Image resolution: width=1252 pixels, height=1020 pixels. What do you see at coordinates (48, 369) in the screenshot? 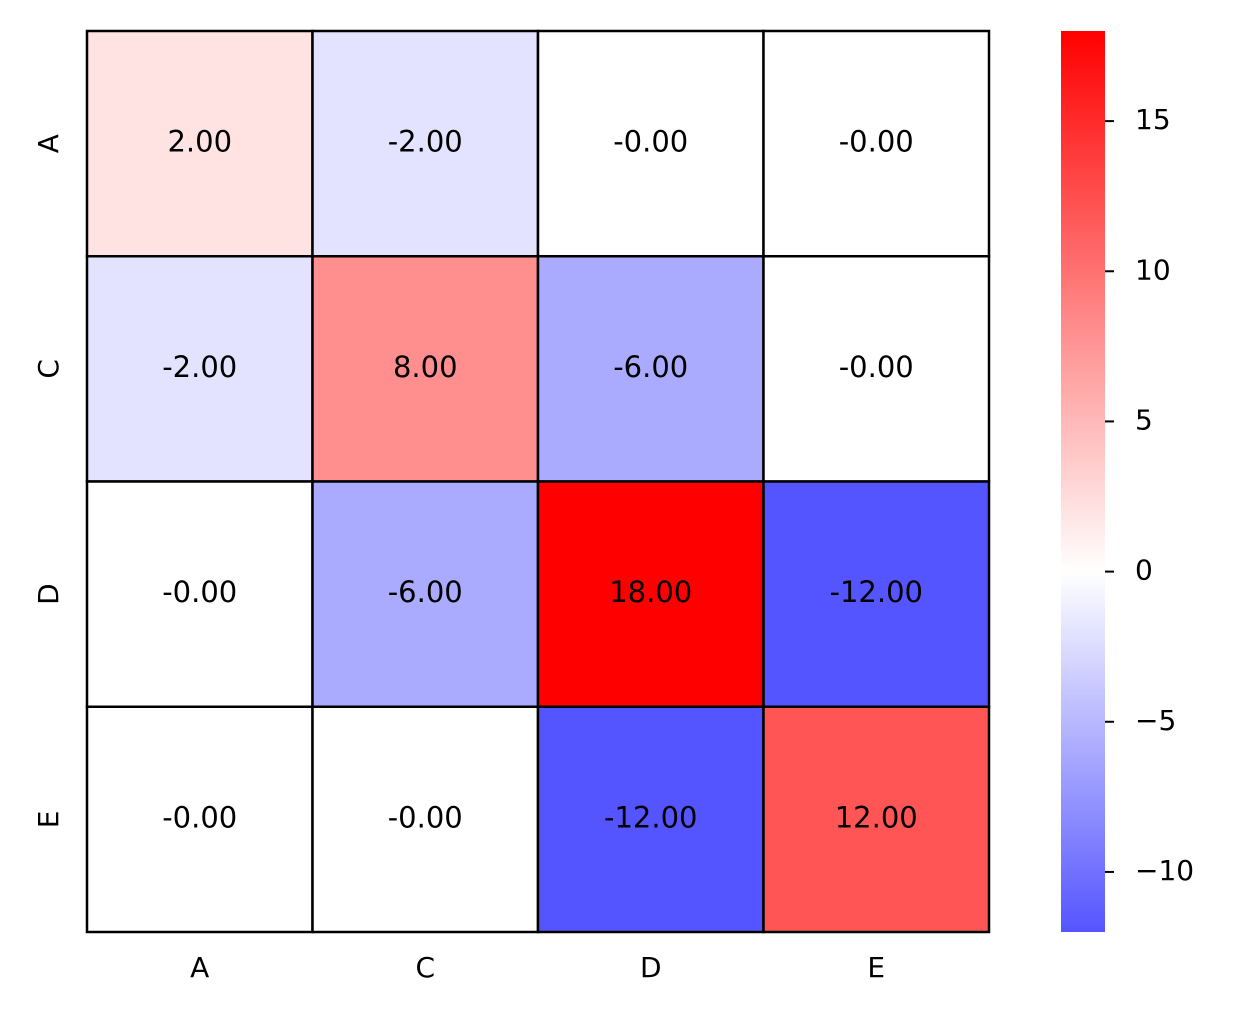
I see `y-tick-label: C` at bounding box center [48, 369].